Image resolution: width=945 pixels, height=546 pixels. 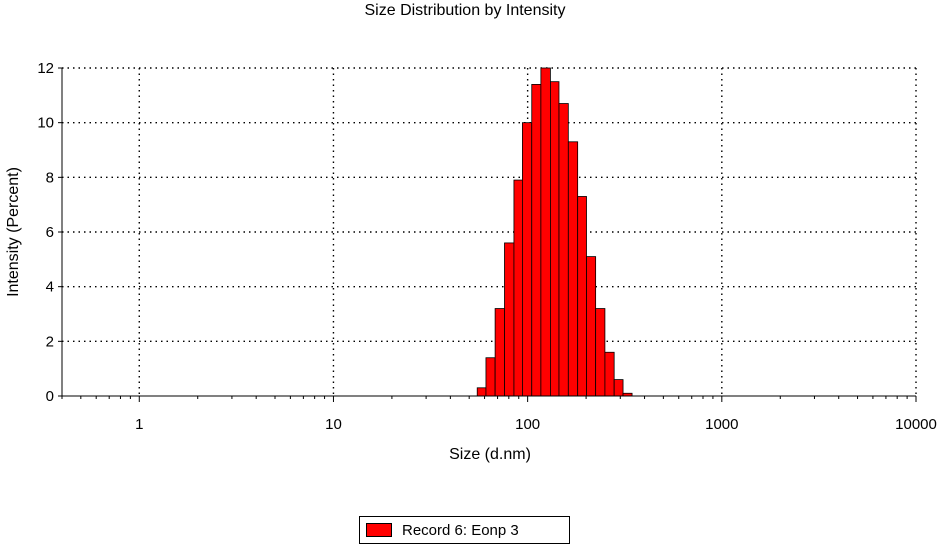 I want to click on y-tick-label: 12, so click(x=45, y=68).